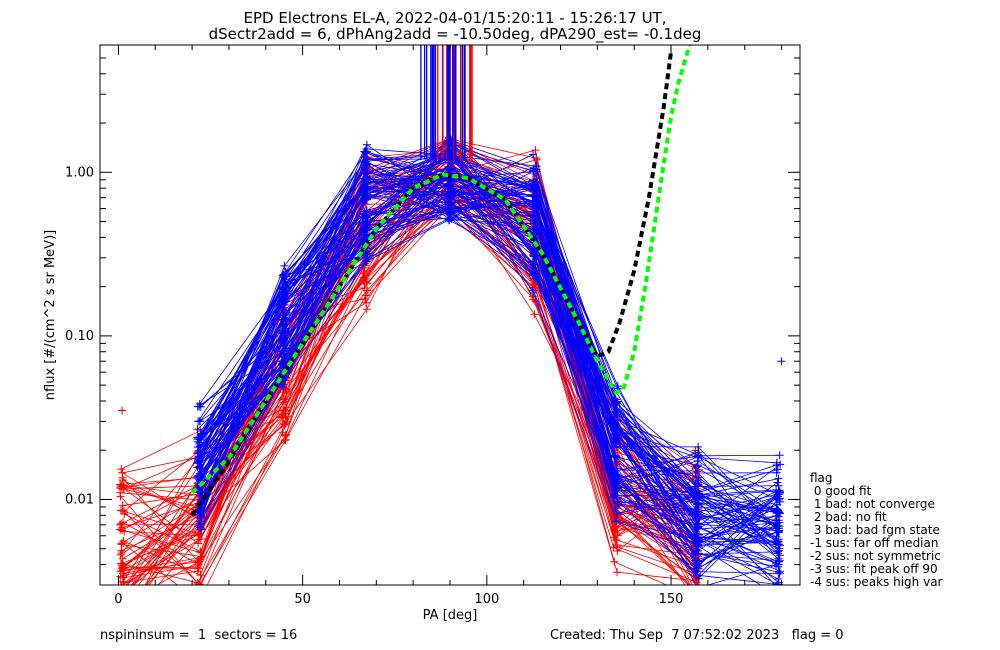 The height and width of the screenshot is (650, 1000). I want to click on legend-item: -4 sus: peaks high var, so click(876, 582).